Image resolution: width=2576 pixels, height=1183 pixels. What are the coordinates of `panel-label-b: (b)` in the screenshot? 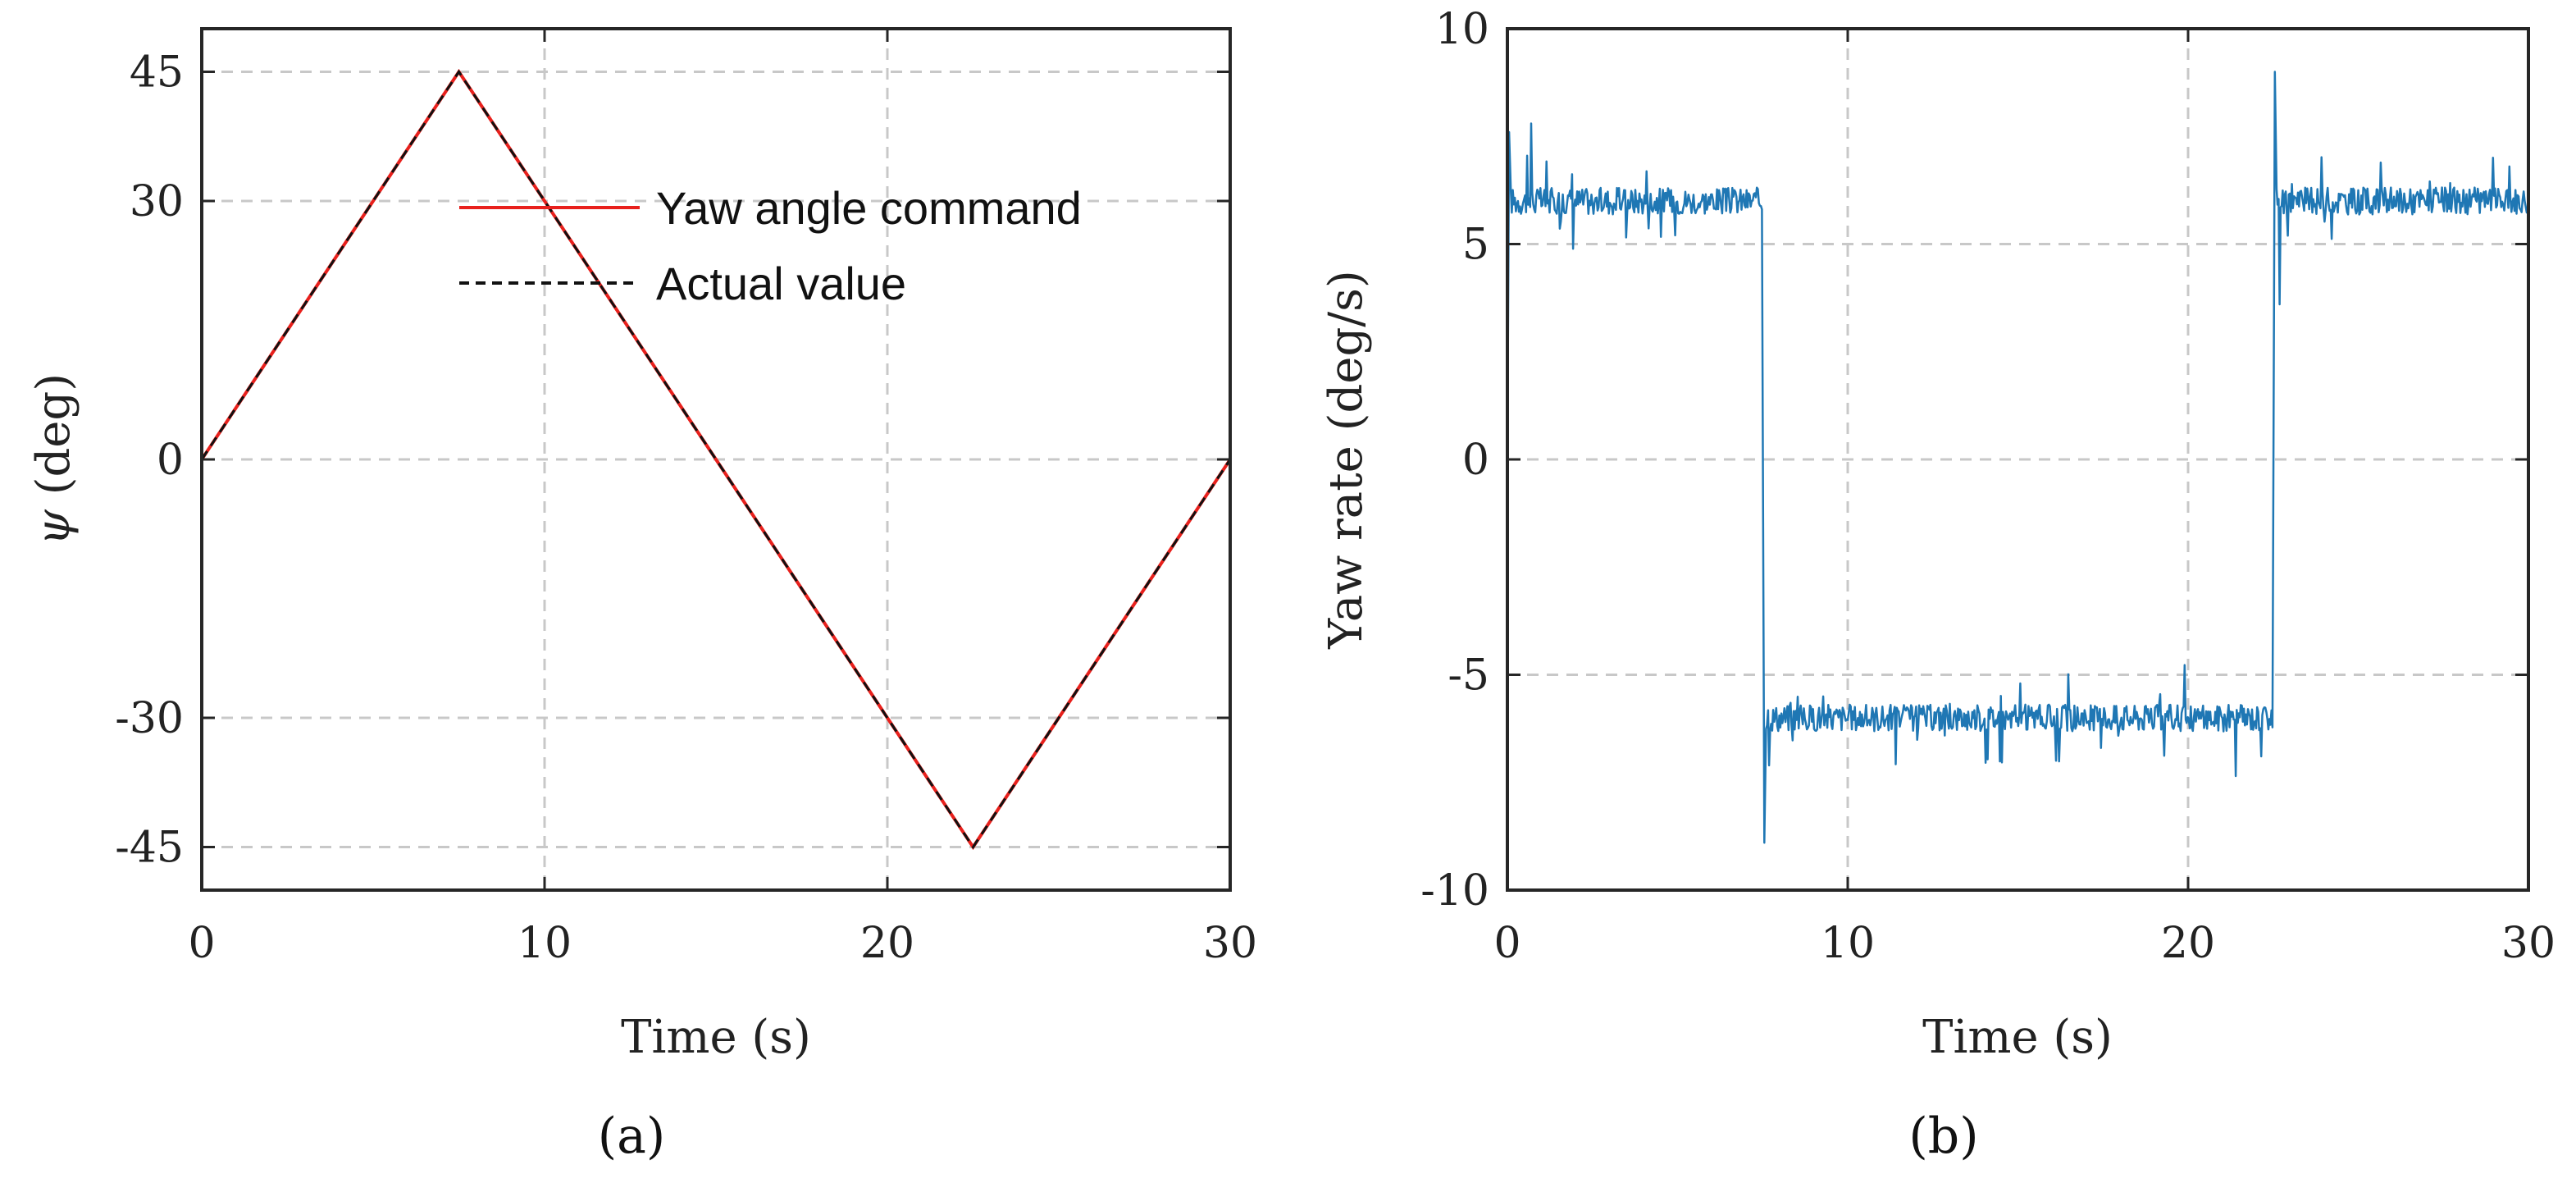 It's located at (1943, 1136).